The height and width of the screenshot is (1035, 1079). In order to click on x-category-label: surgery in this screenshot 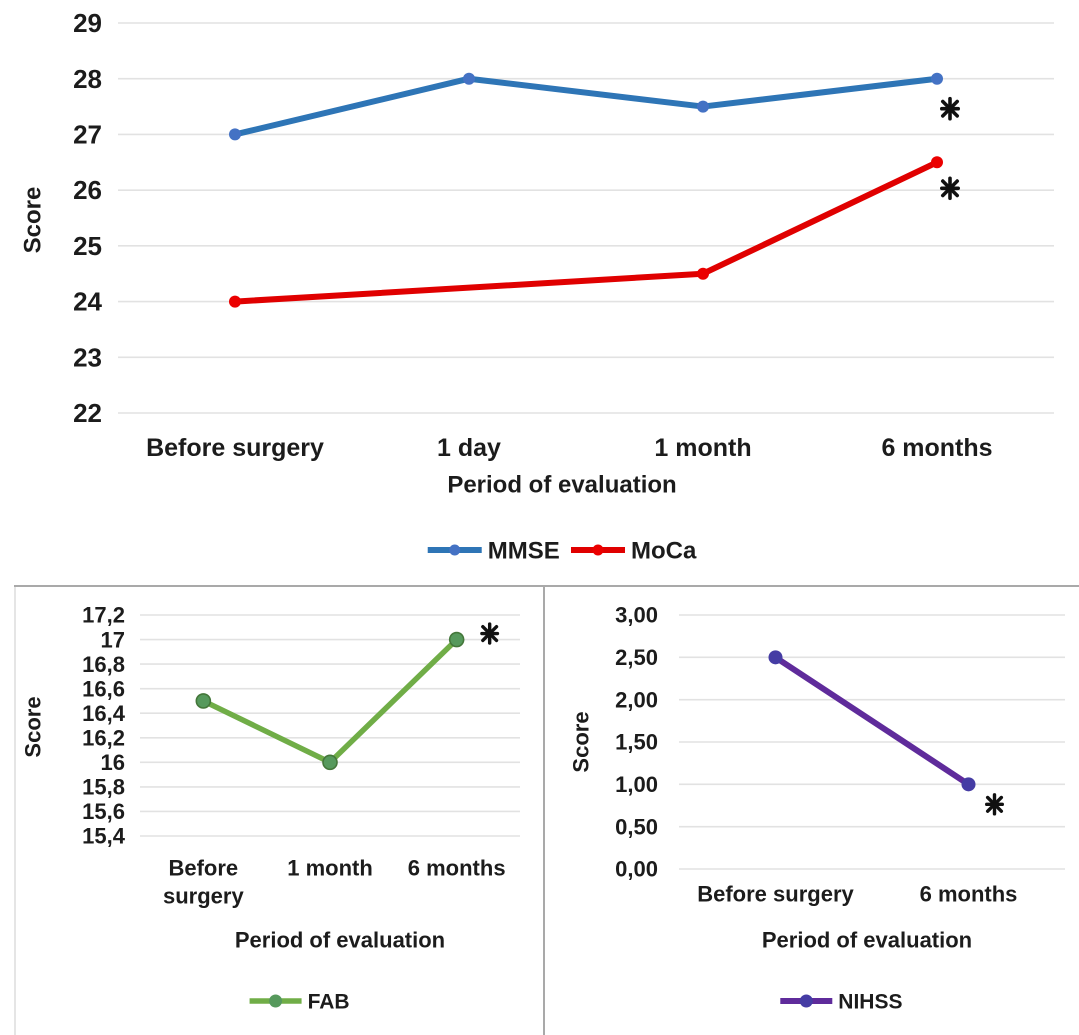, I will do `click(203, 896)`.